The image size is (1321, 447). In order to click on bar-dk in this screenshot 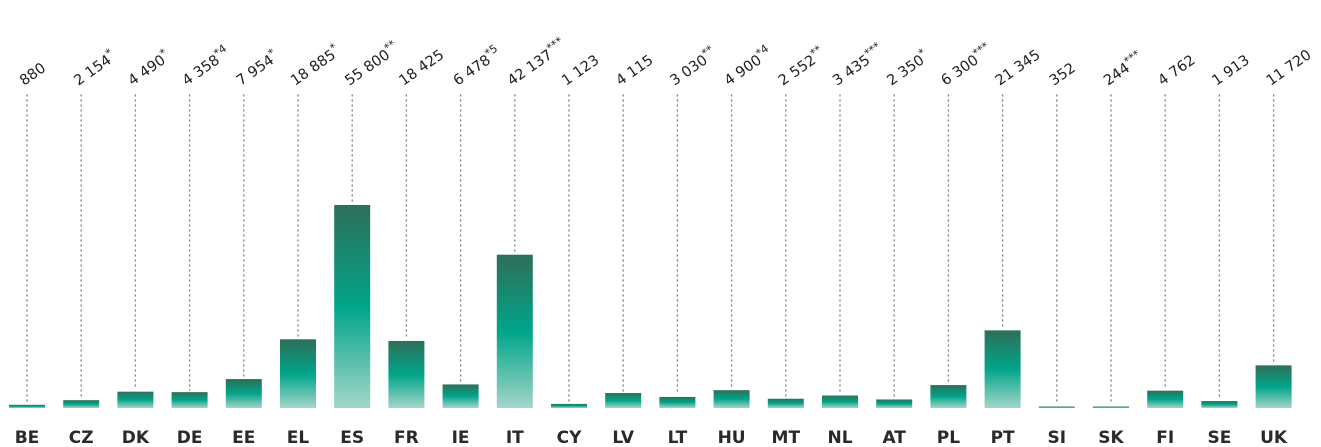, I will do `click(135, 399)`.